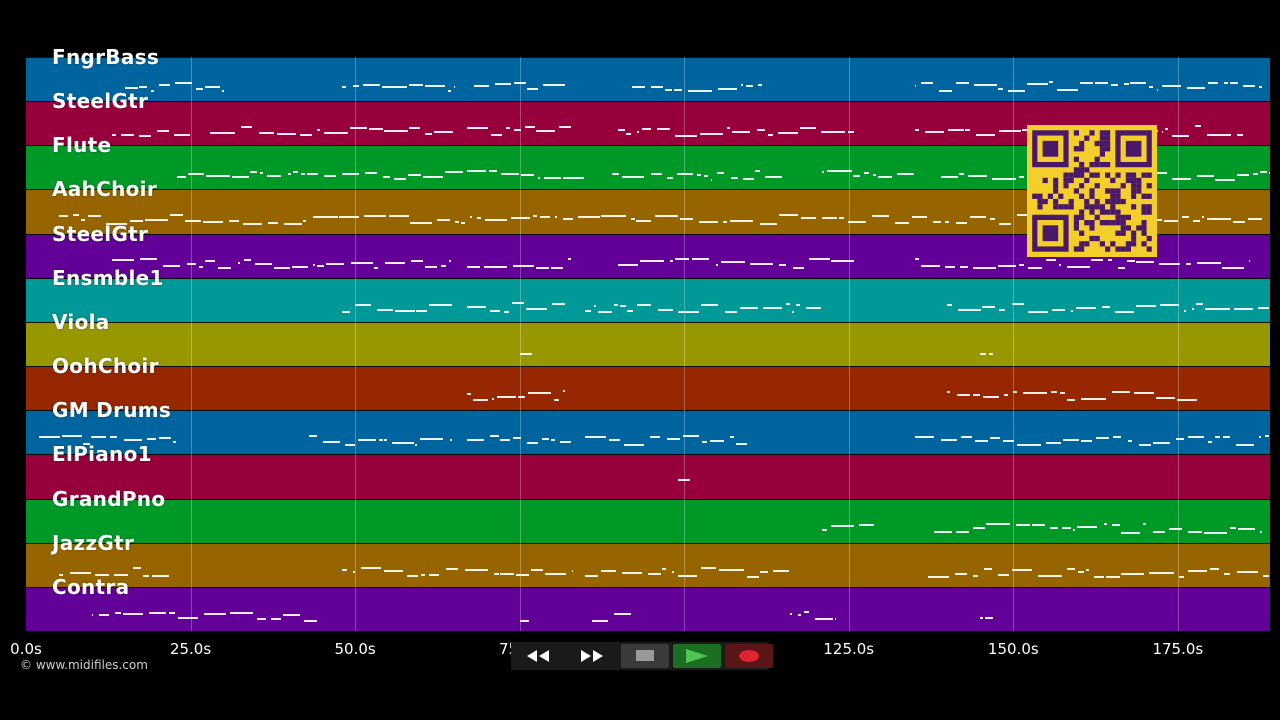  I want to click on rewind-button, so click(538, 656).